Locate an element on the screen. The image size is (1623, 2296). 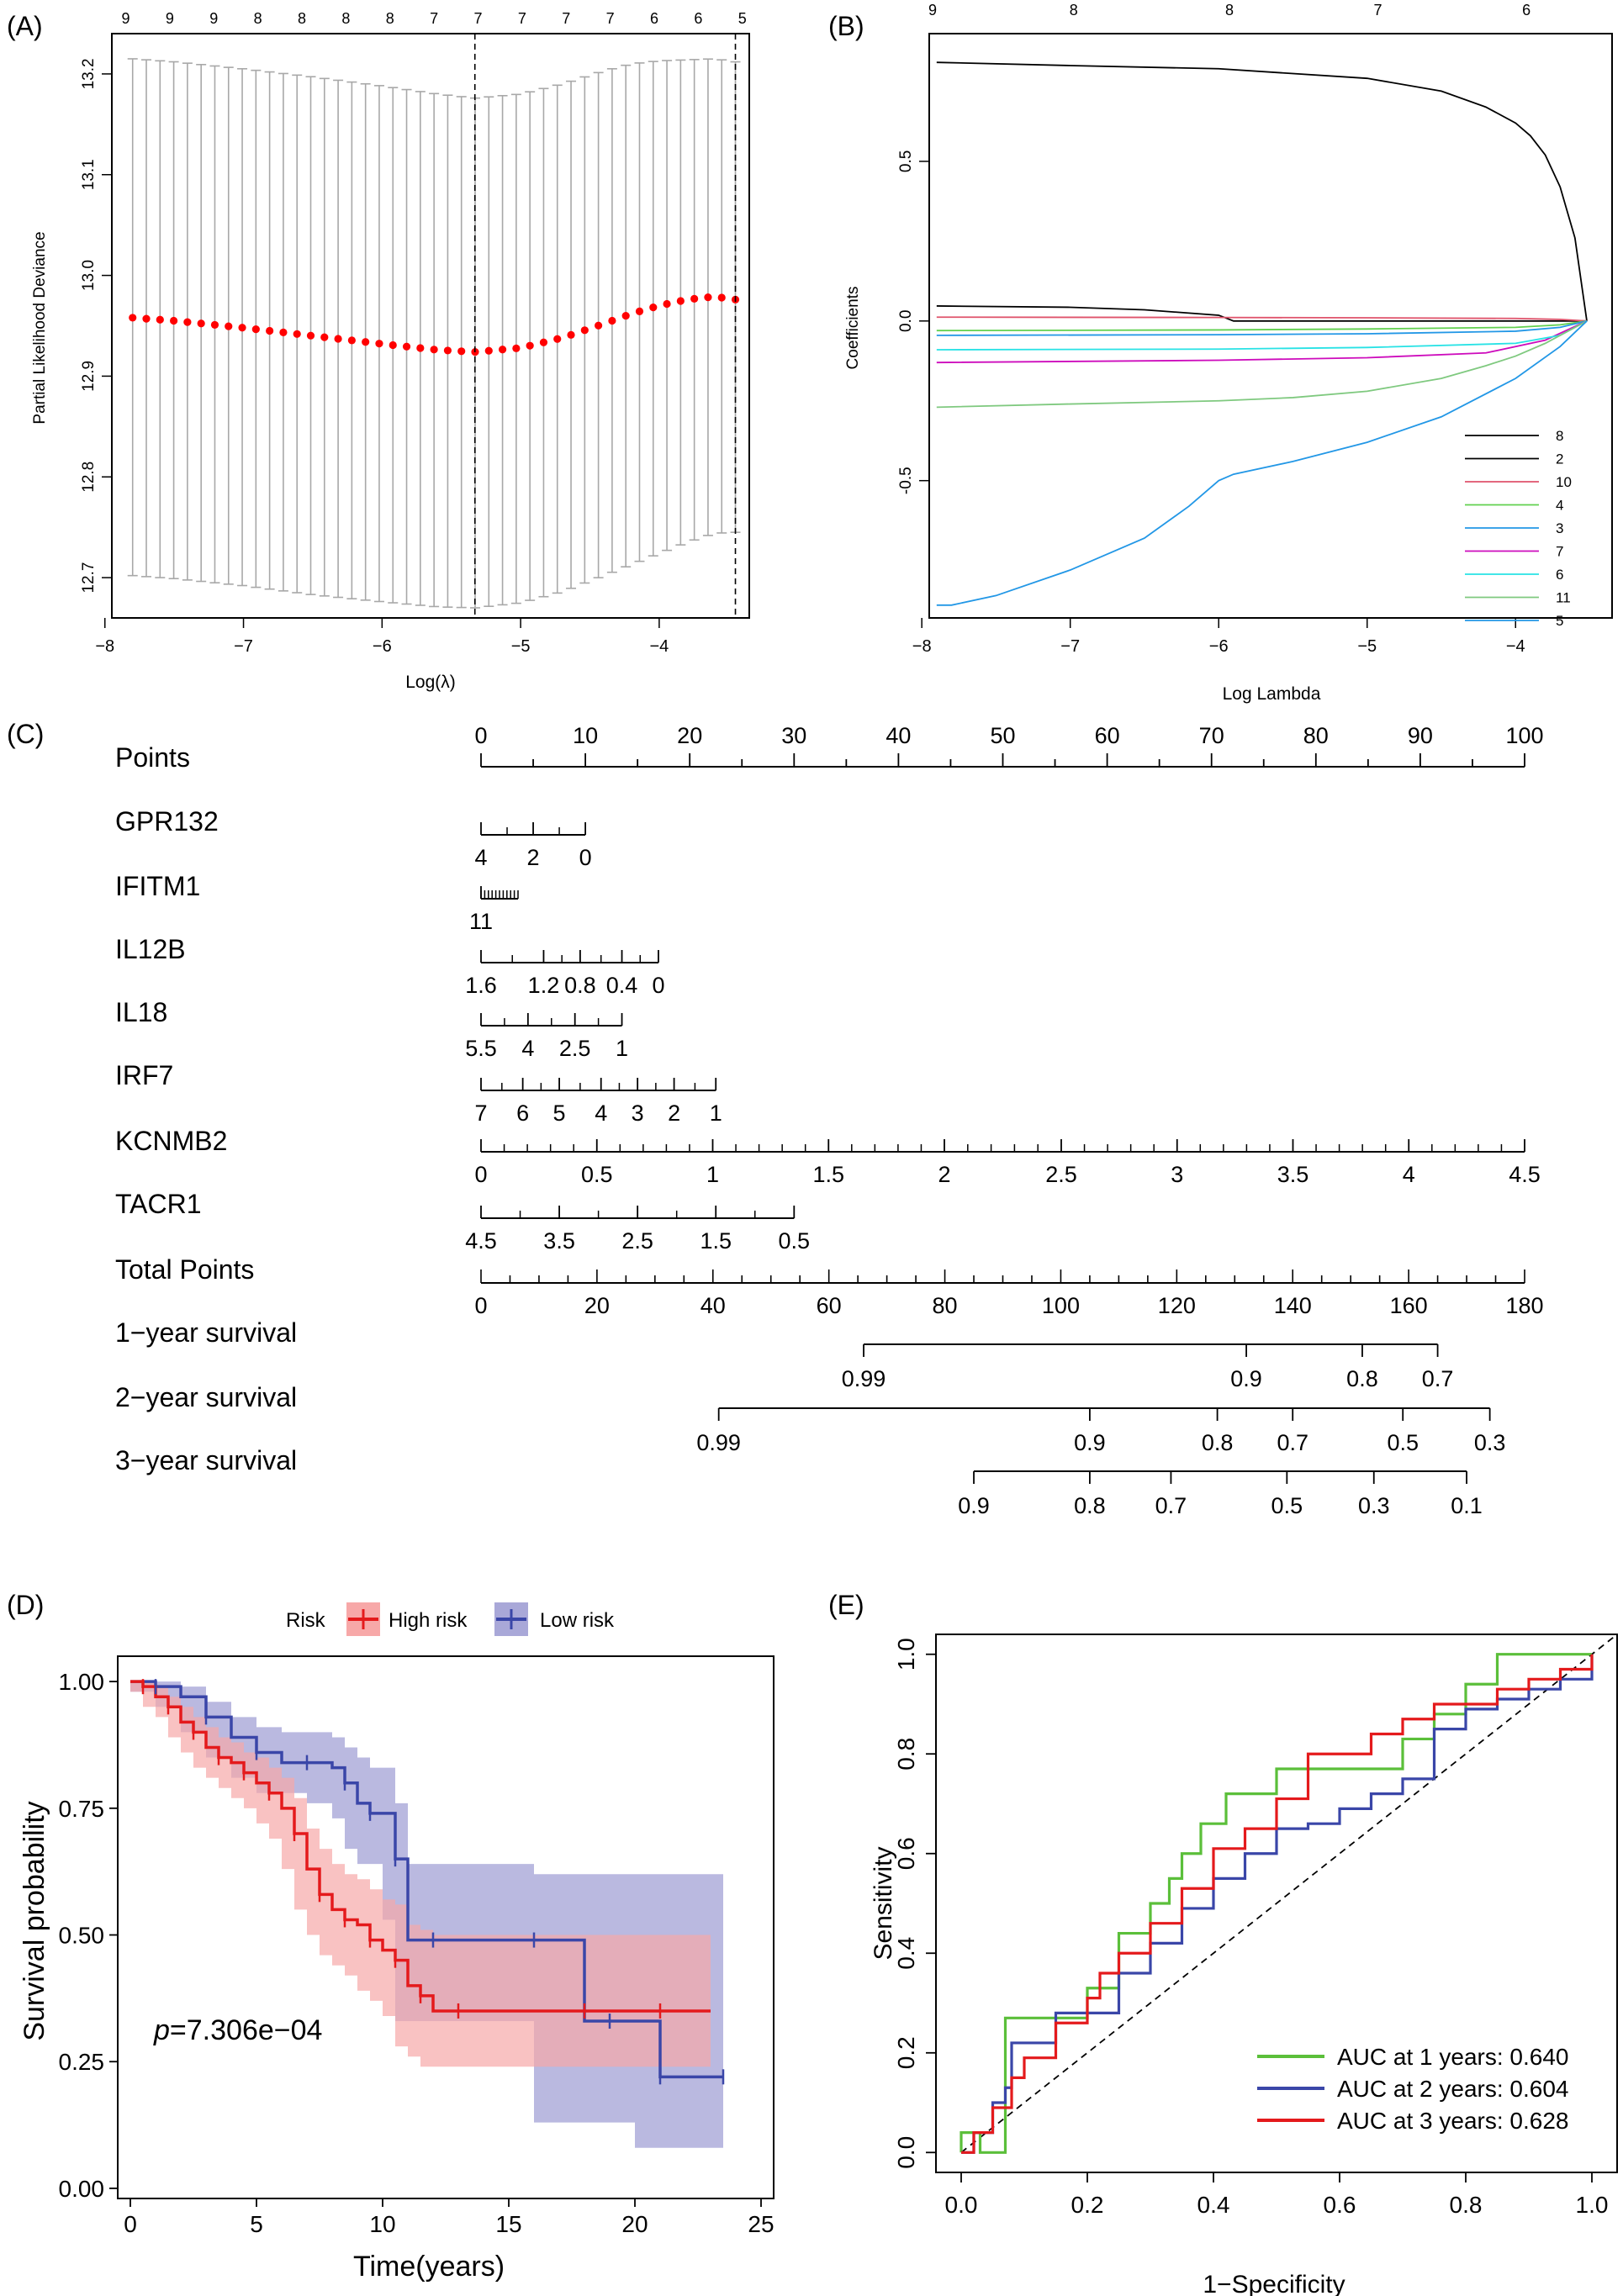
nomogram-tick-label: 3.5 is located at coordinates (559, 1241).